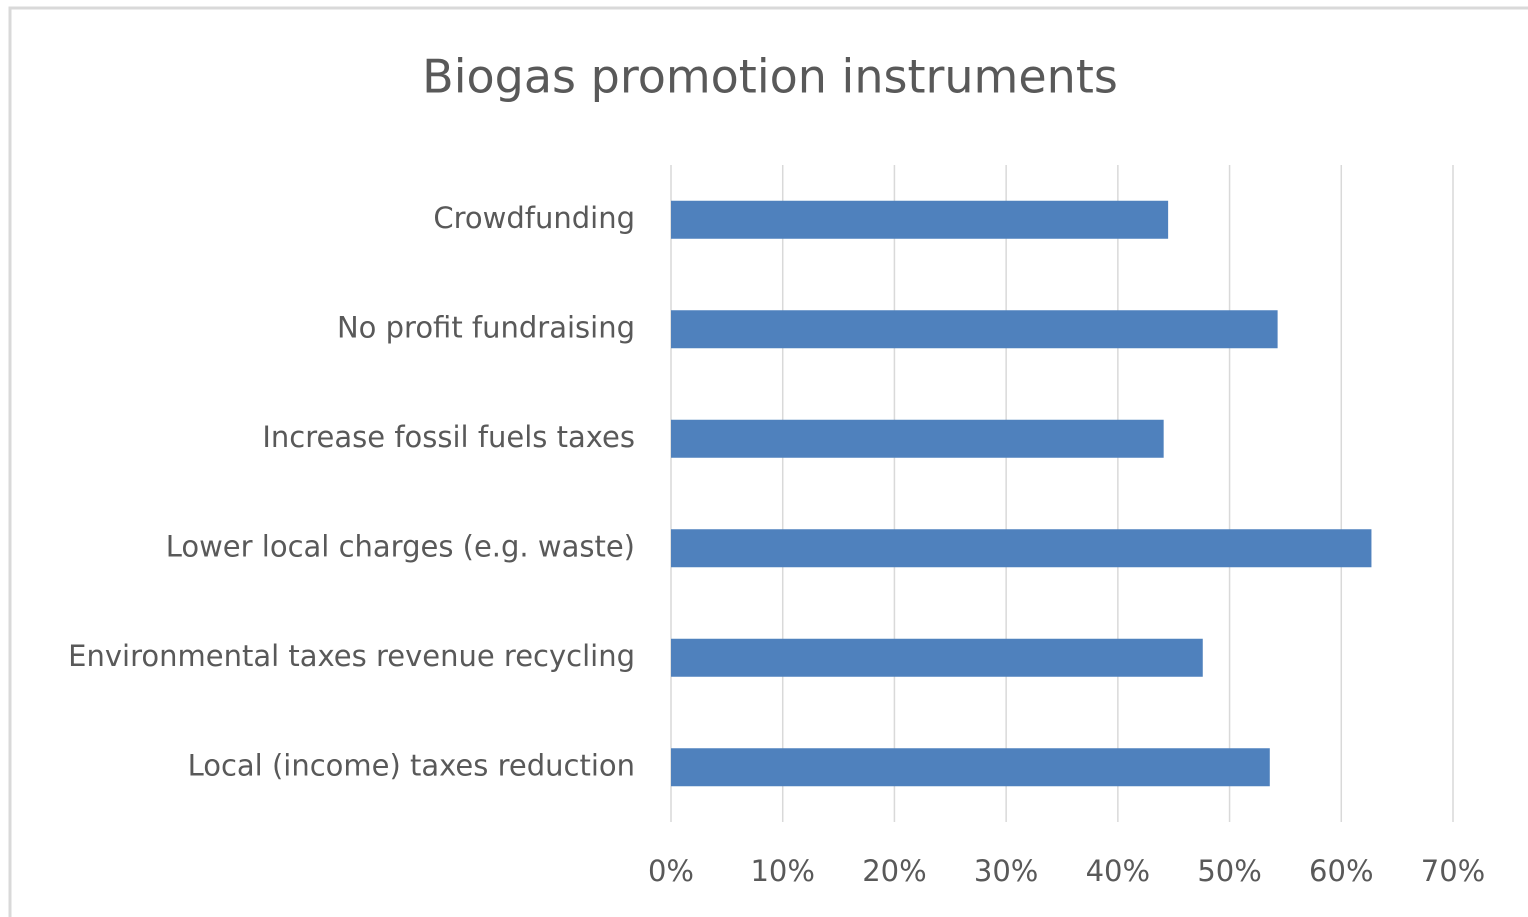  I want to click on y-tick-label: Local (income) taxes reduction, so click(411, 765).